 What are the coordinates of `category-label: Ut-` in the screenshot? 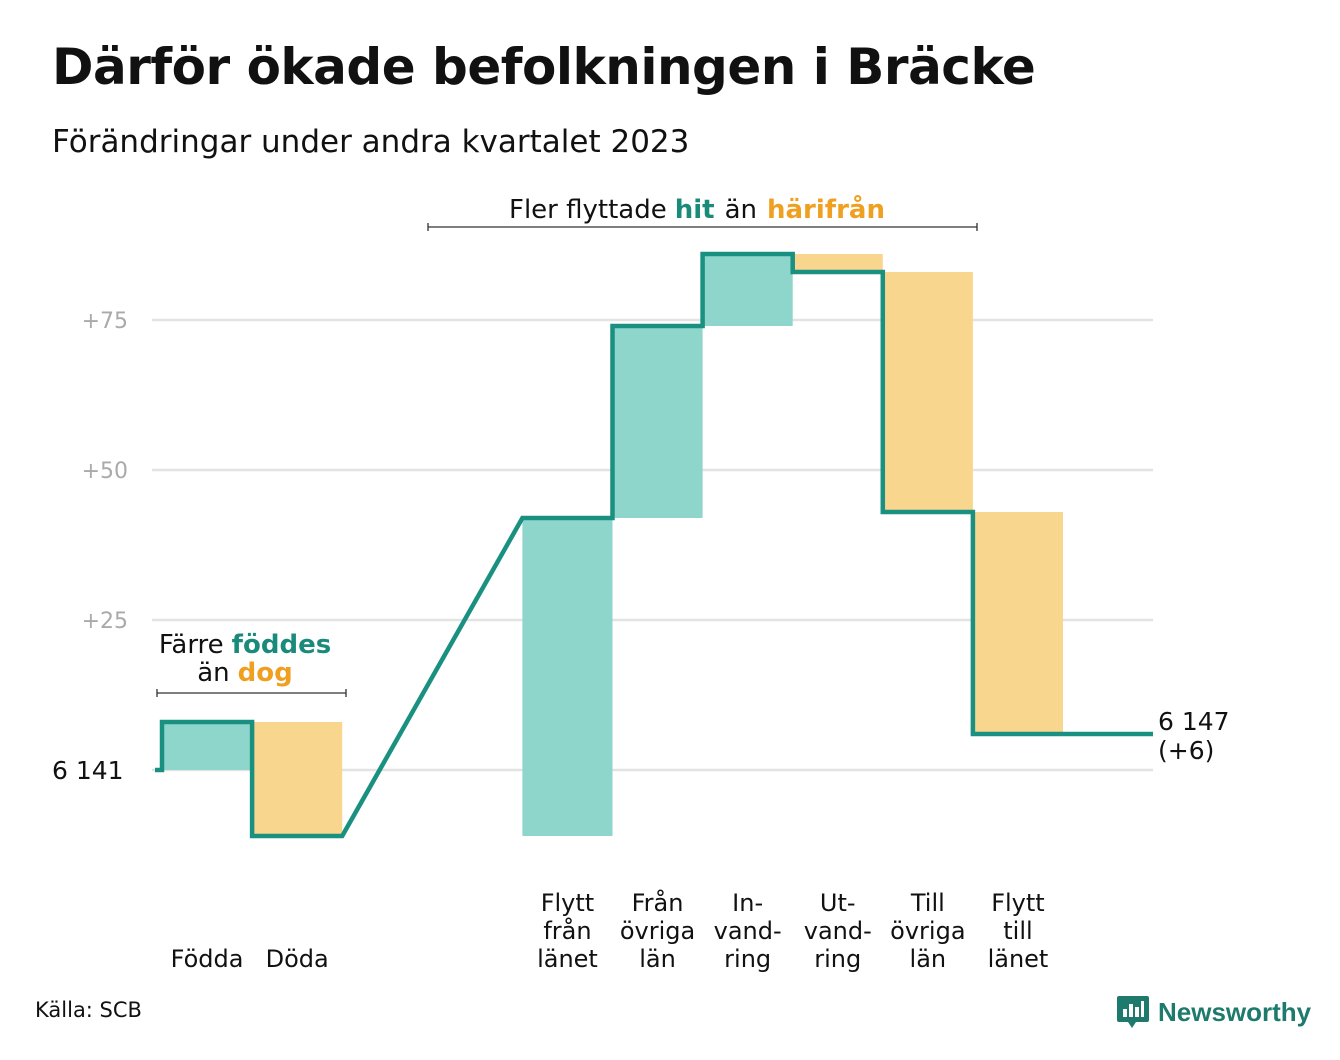 It's located at (838, 903).